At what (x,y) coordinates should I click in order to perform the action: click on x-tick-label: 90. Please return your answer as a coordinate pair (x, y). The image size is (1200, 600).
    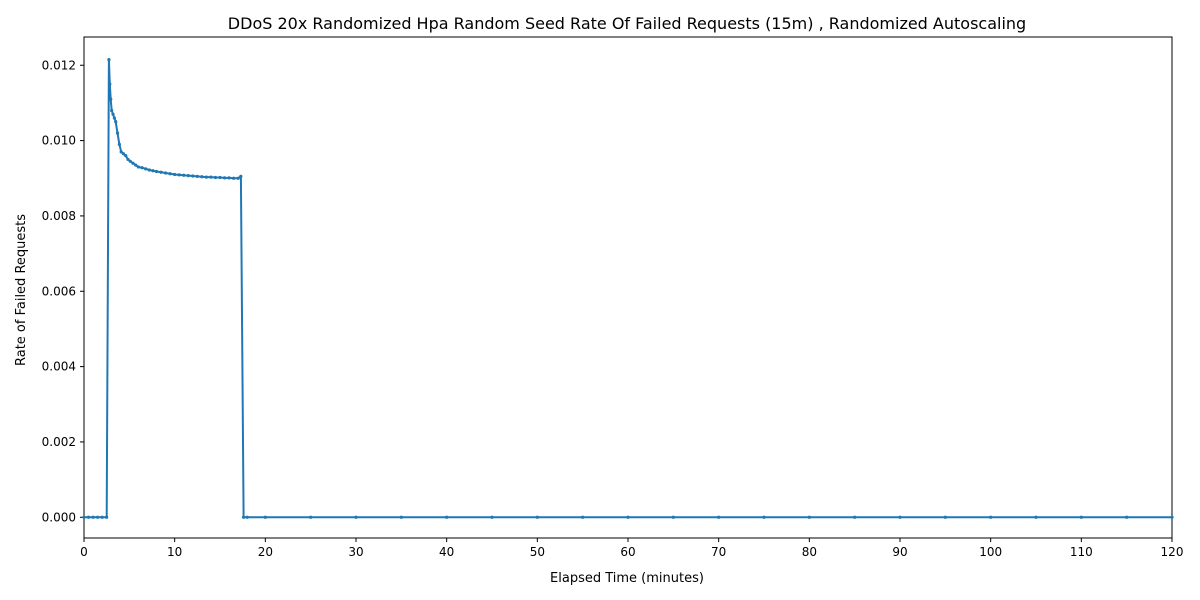
    Looking at the image, I should click on (899, 552).